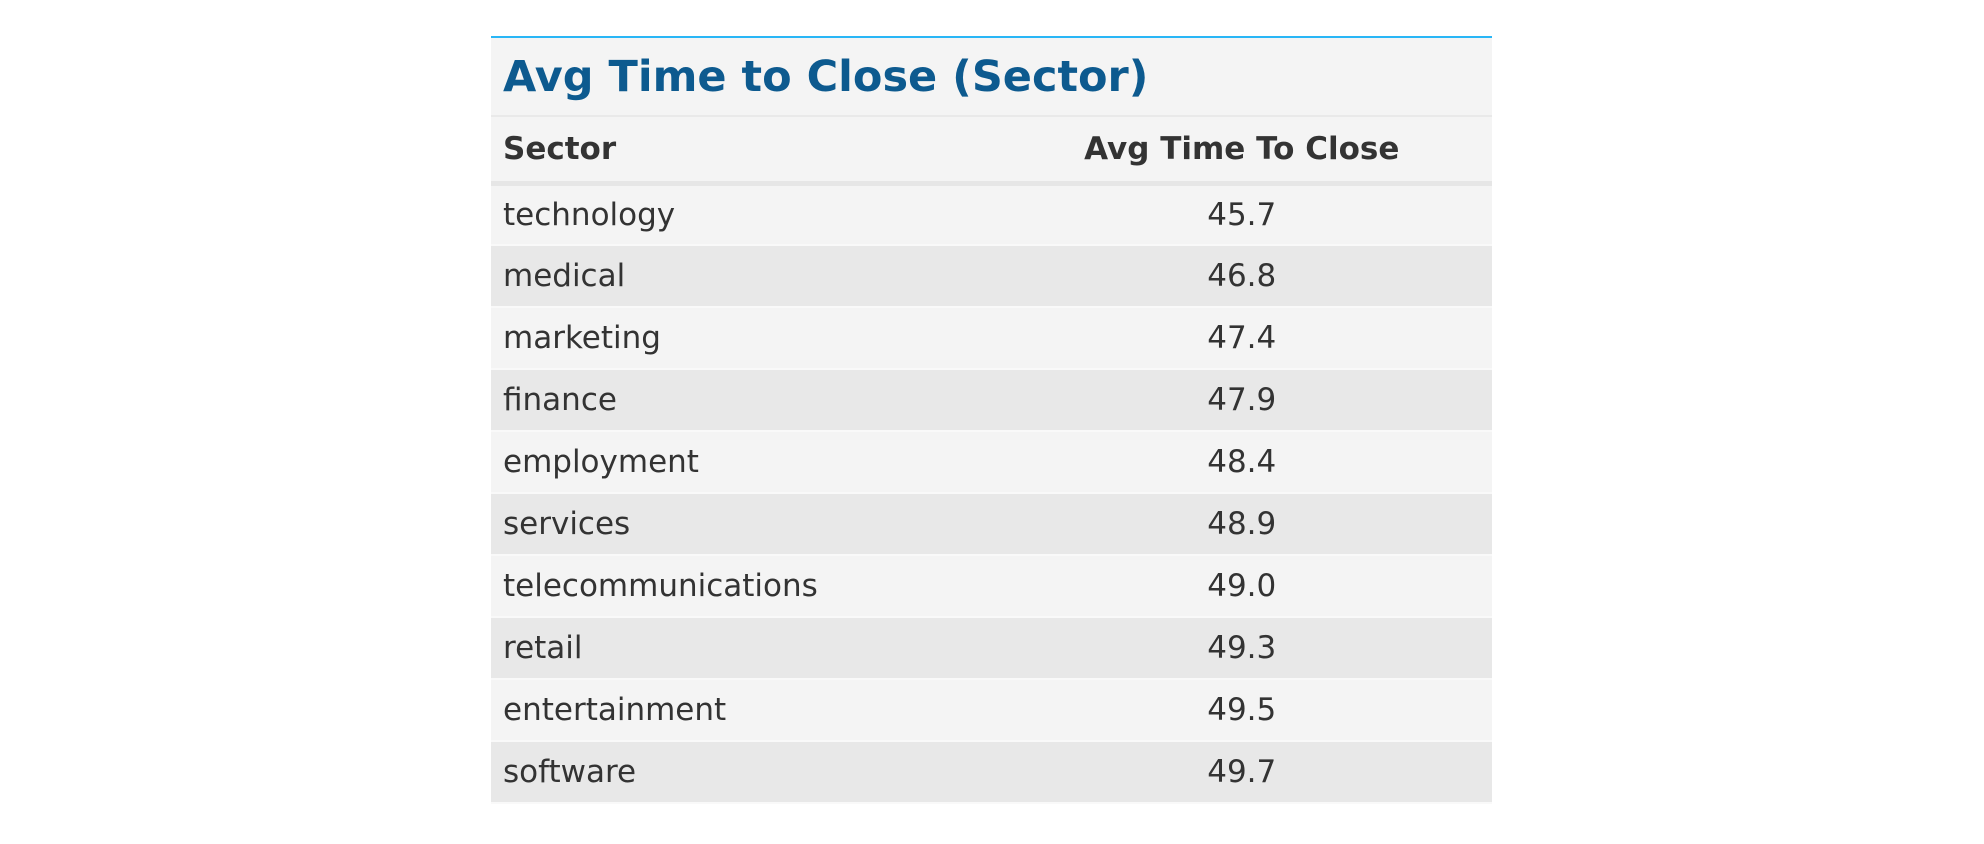 The width and height of the screenshot is (1984, 844). I want to click on table-row: retail 49.3, so click(991, 648).